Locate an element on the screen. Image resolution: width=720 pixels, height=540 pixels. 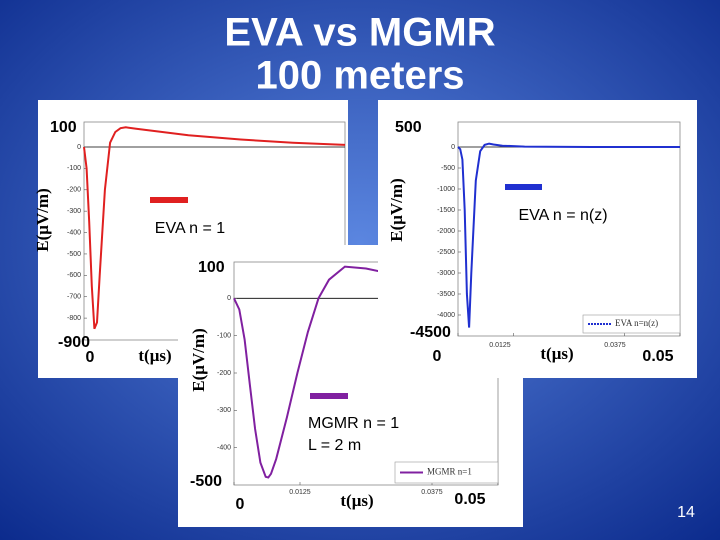
y-limit-label: -500 is located at coordinates (206, 481).